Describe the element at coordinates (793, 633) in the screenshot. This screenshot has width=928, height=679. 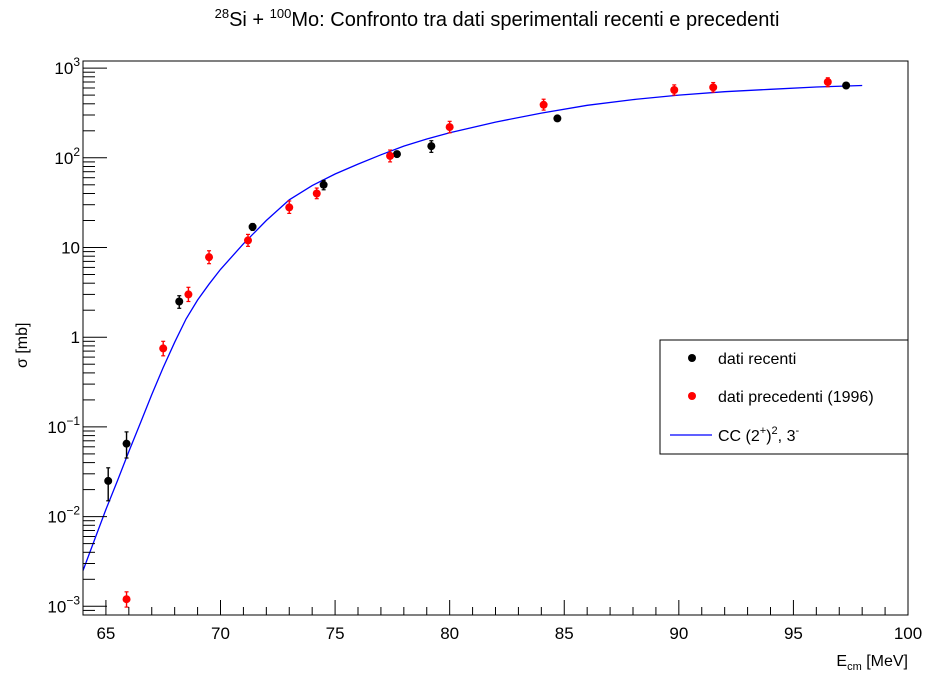
I see `x-tick-label: 95` at that location.